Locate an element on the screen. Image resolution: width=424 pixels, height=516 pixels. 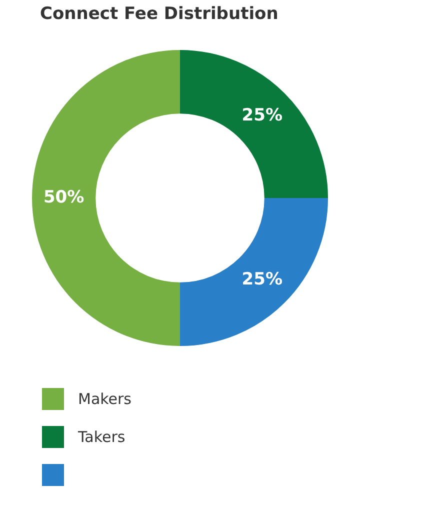
data-label: 50% is located at coordinates (63, 197).